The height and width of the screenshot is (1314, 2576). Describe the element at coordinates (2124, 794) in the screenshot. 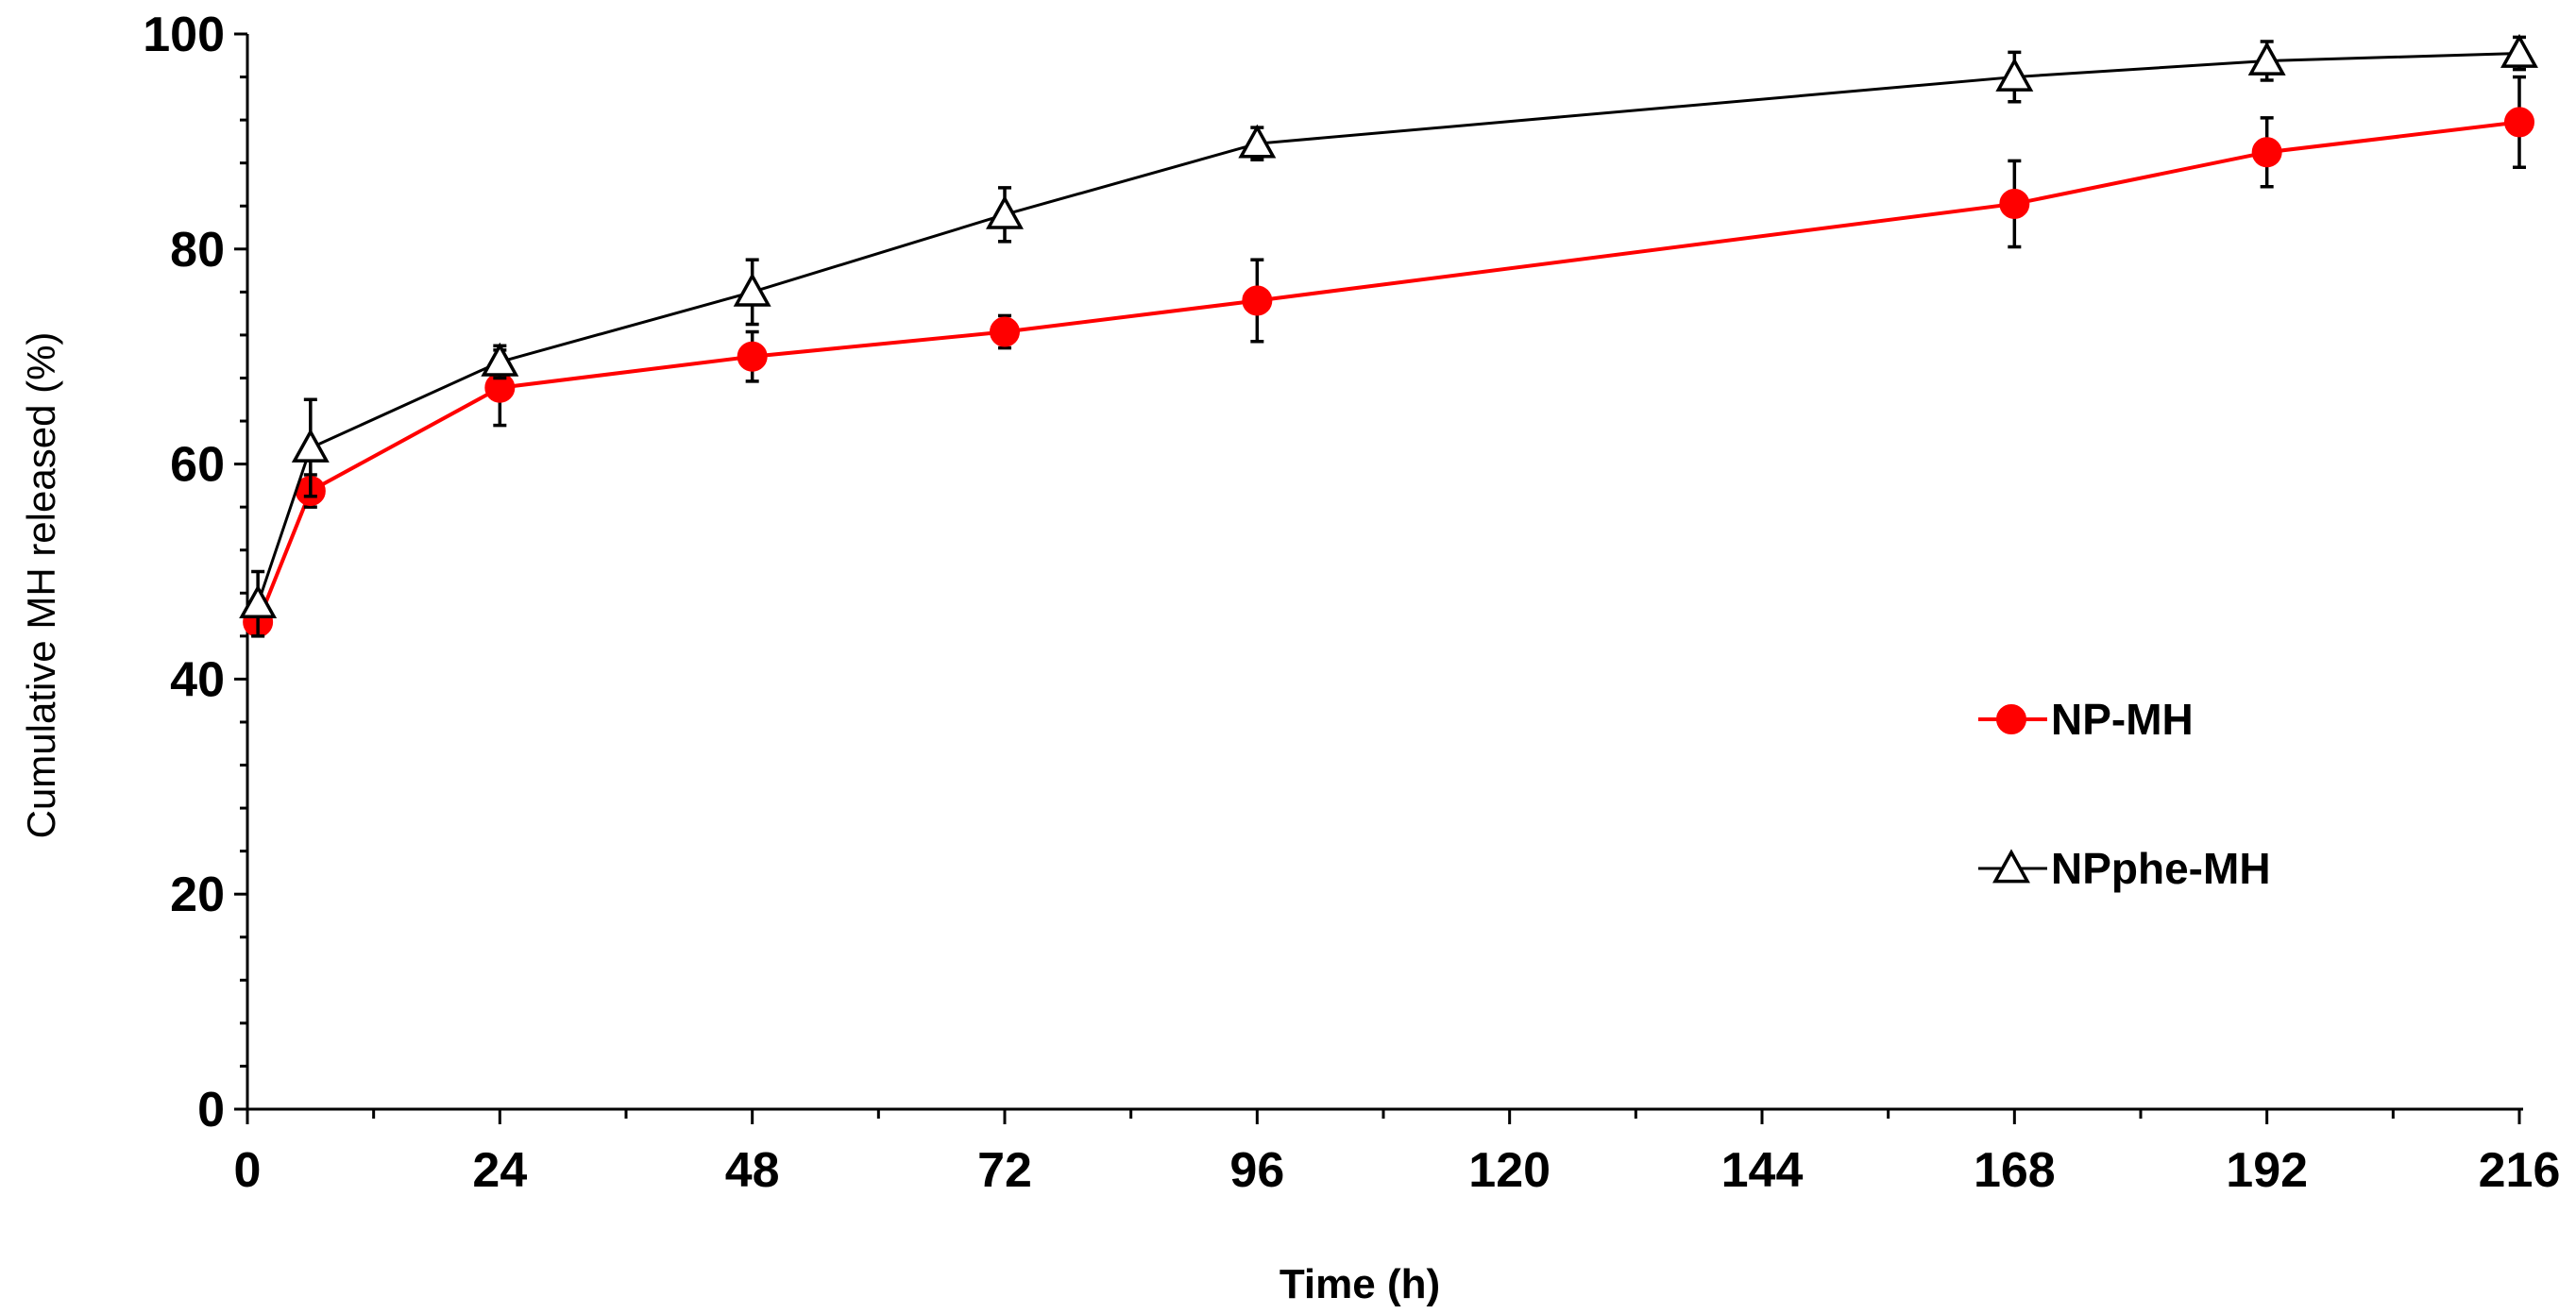

I see `legend: NP-MH NPphe-MH` at that location.